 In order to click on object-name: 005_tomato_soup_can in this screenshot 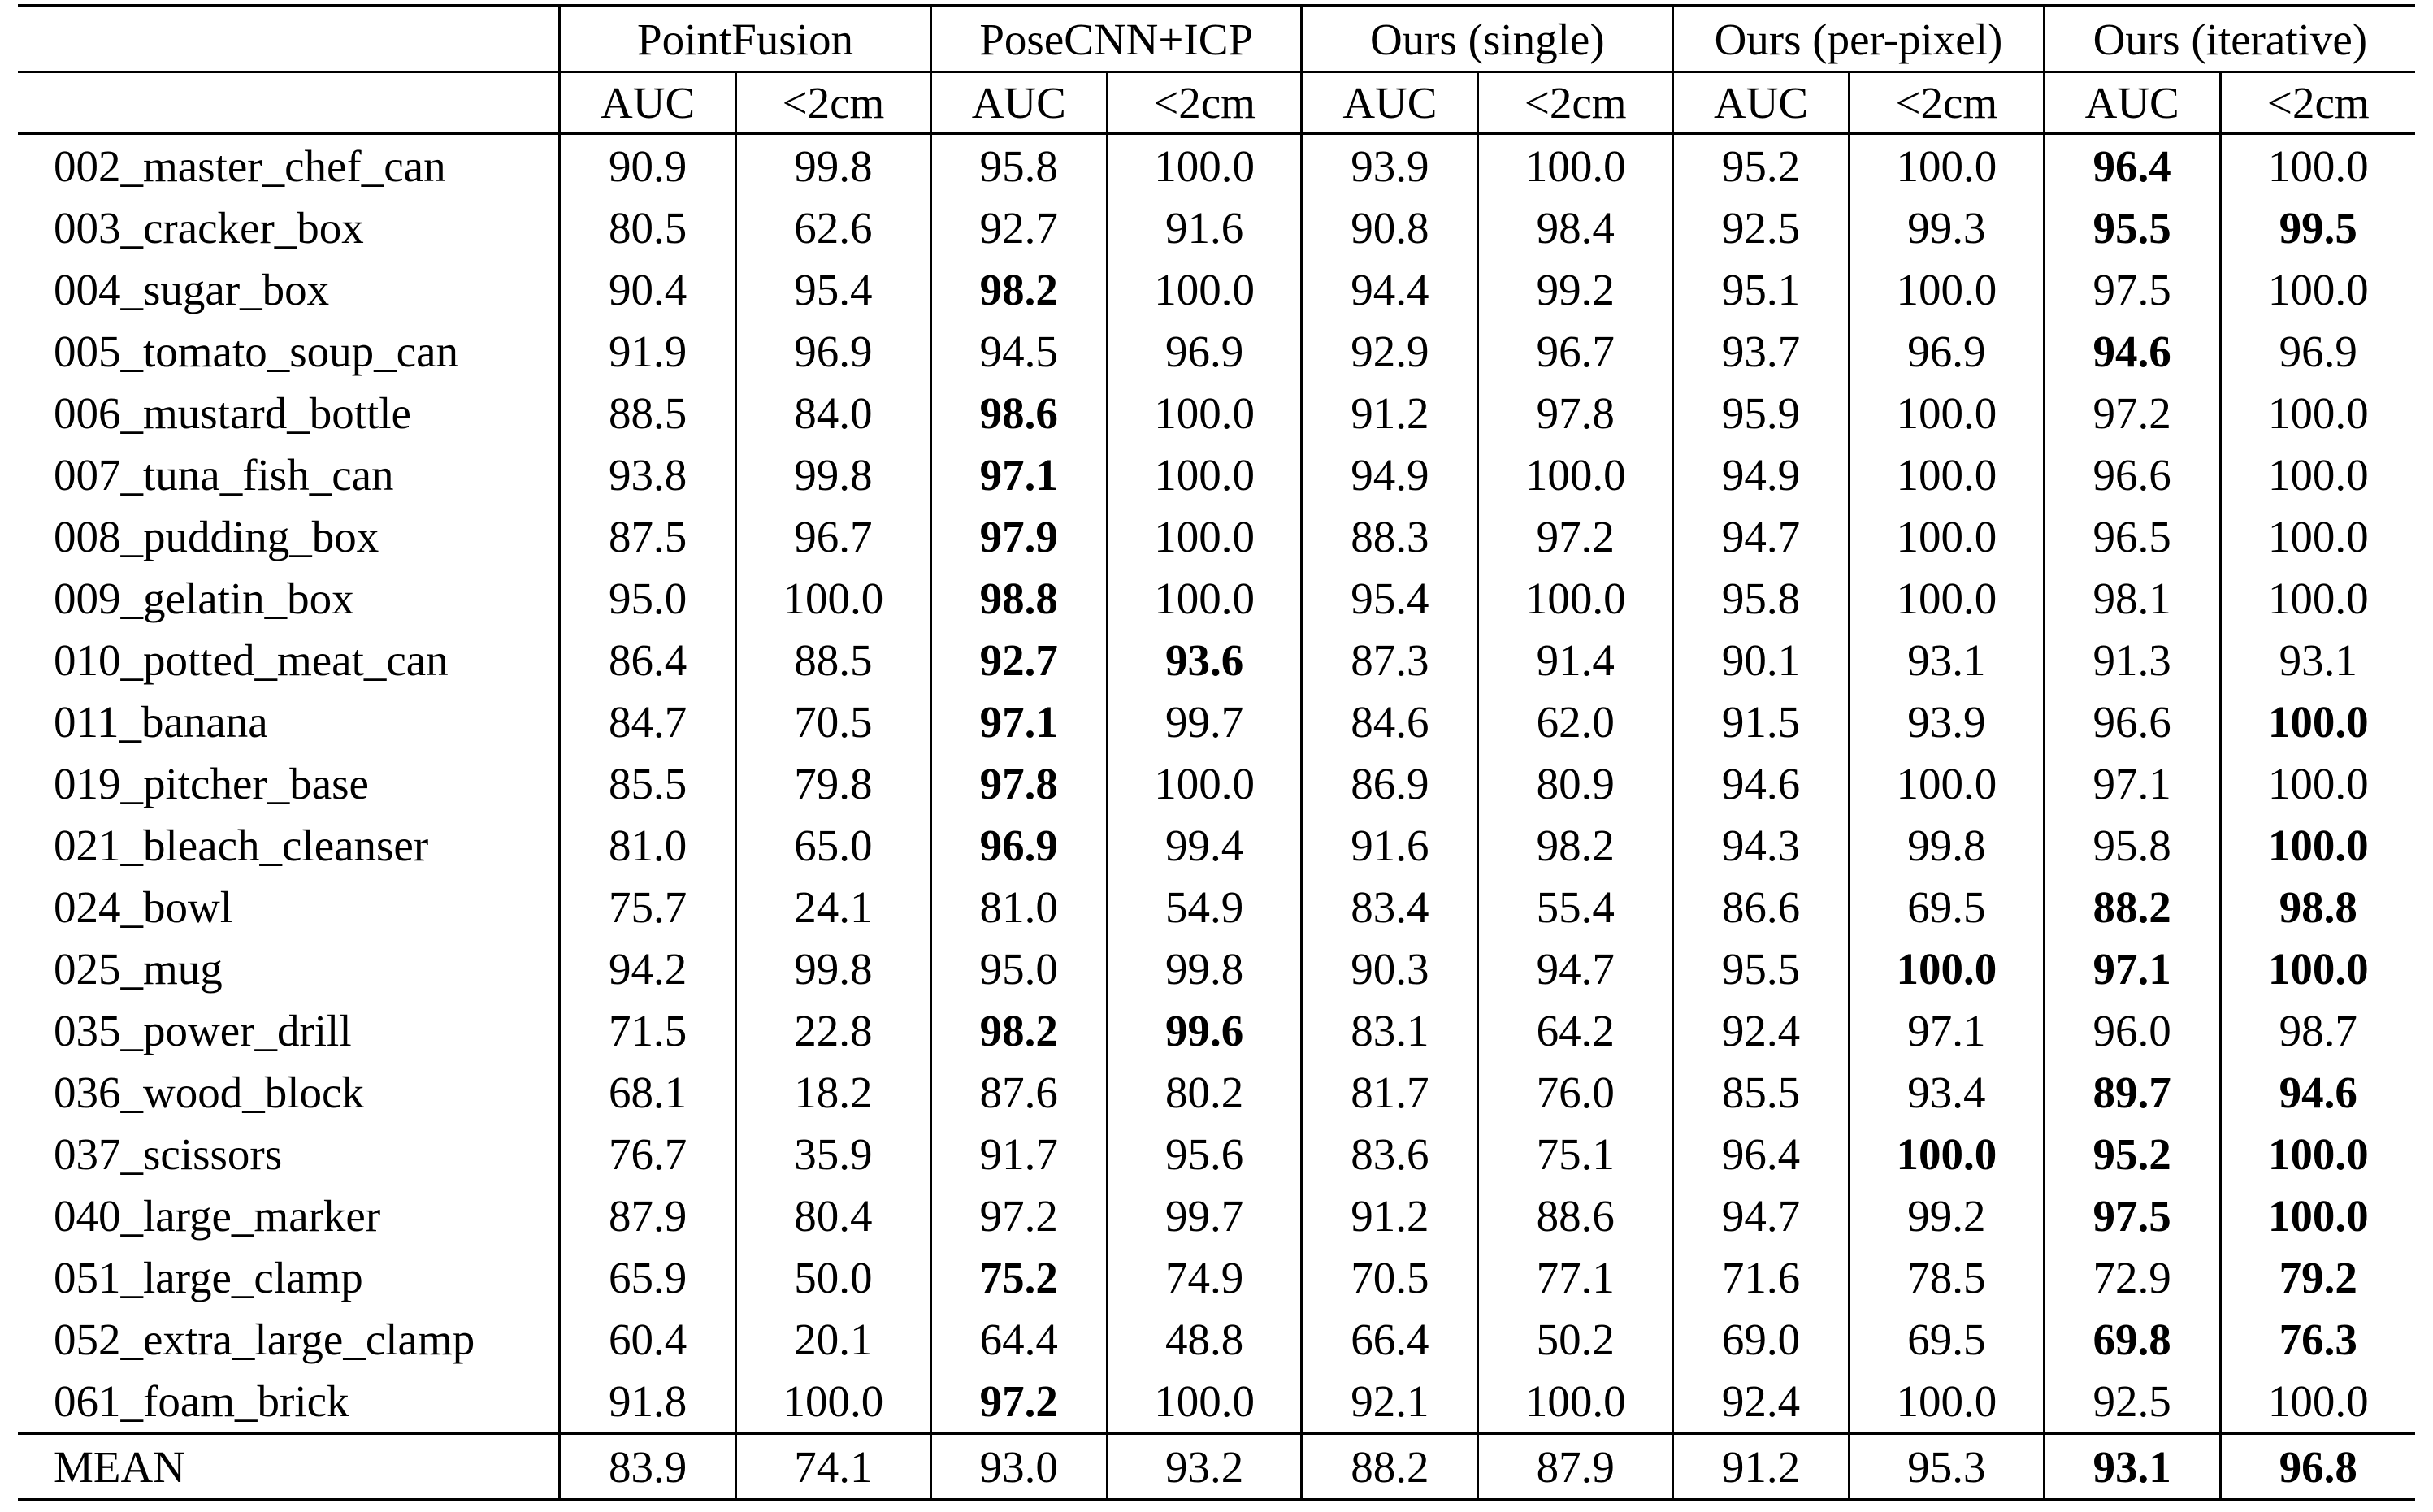, I will do `click(256, 351)`.